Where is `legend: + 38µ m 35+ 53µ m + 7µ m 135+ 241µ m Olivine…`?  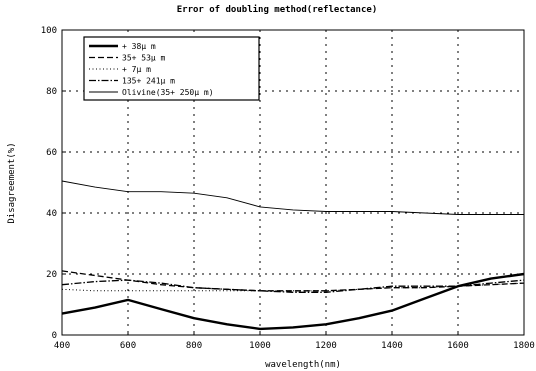
legend: + 38µ m 35+ 53µ m + 7µ m 135+ 241µ m Olivine… is located at coordinates (171, 68).